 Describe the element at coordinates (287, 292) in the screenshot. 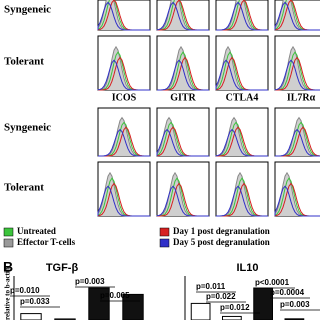

I see `p-value: p=0.0004` at that location.